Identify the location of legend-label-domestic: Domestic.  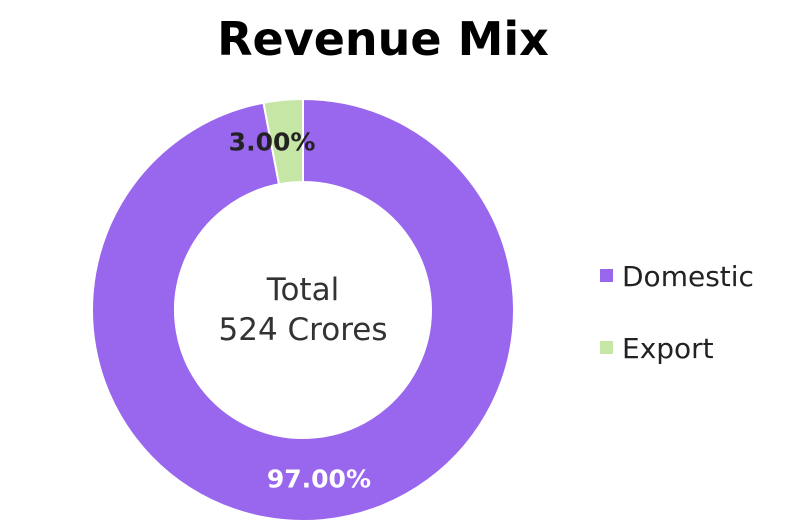
(688, 276).